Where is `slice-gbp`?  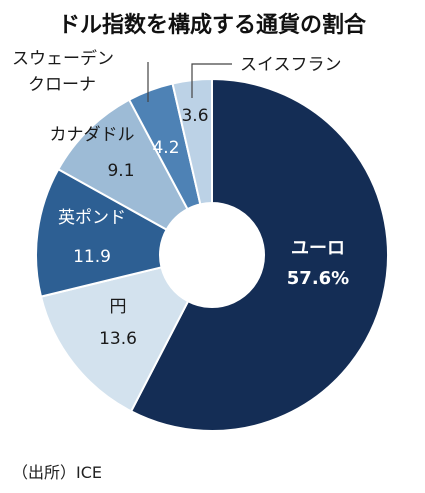 slice-gbp is located at coordinates (101, 232).